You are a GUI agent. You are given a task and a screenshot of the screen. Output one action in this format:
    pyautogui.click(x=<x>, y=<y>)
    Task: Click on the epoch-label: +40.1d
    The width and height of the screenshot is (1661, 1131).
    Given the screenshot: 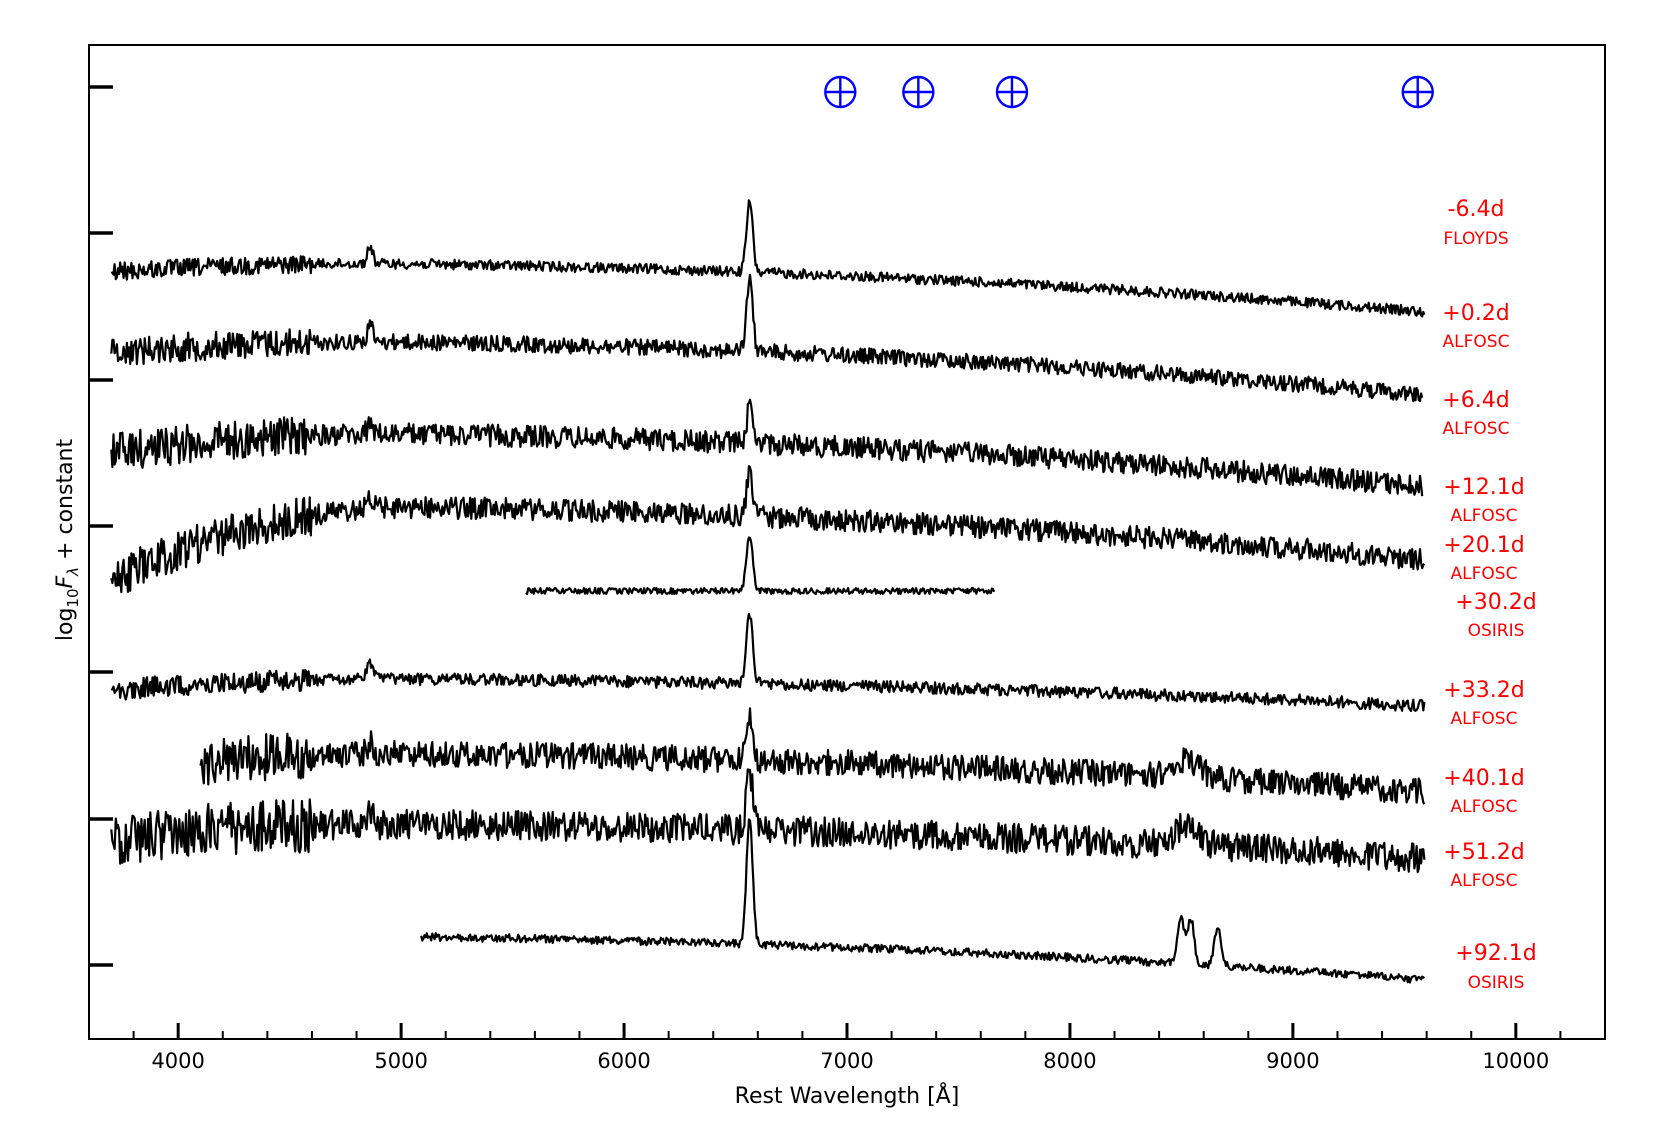 What is the action you would take?
    pyautogui.click(x=1483, y=778)
    